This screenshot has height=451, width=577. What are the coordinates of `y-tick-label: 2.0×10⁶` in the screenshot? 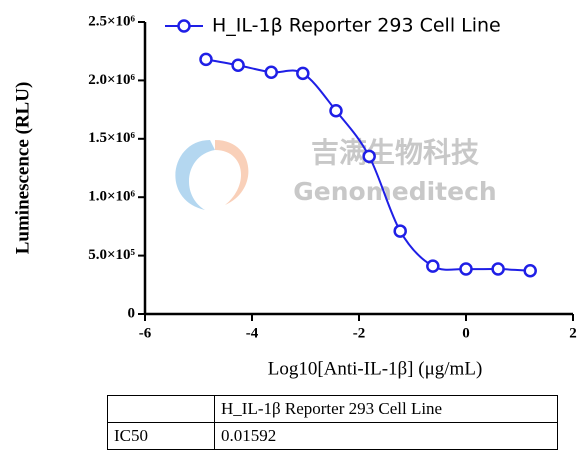 It's located at (111, 80).